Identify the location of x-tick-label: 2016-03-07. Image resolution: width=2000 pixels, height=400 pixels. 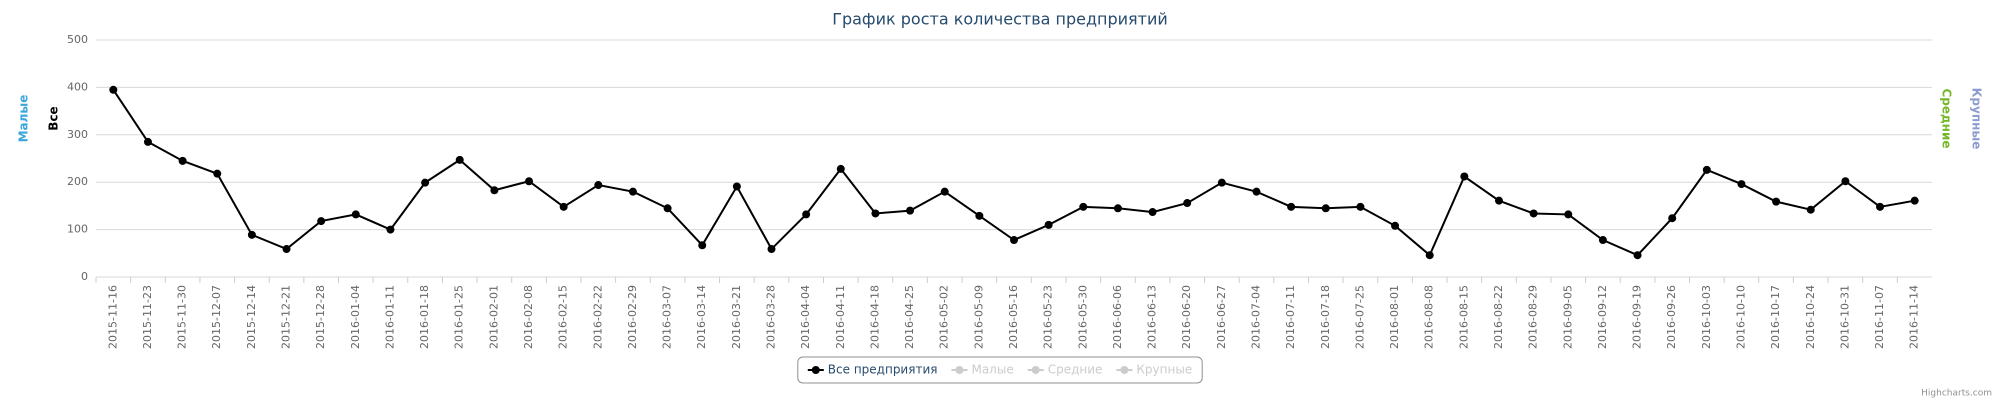
(667, 317).